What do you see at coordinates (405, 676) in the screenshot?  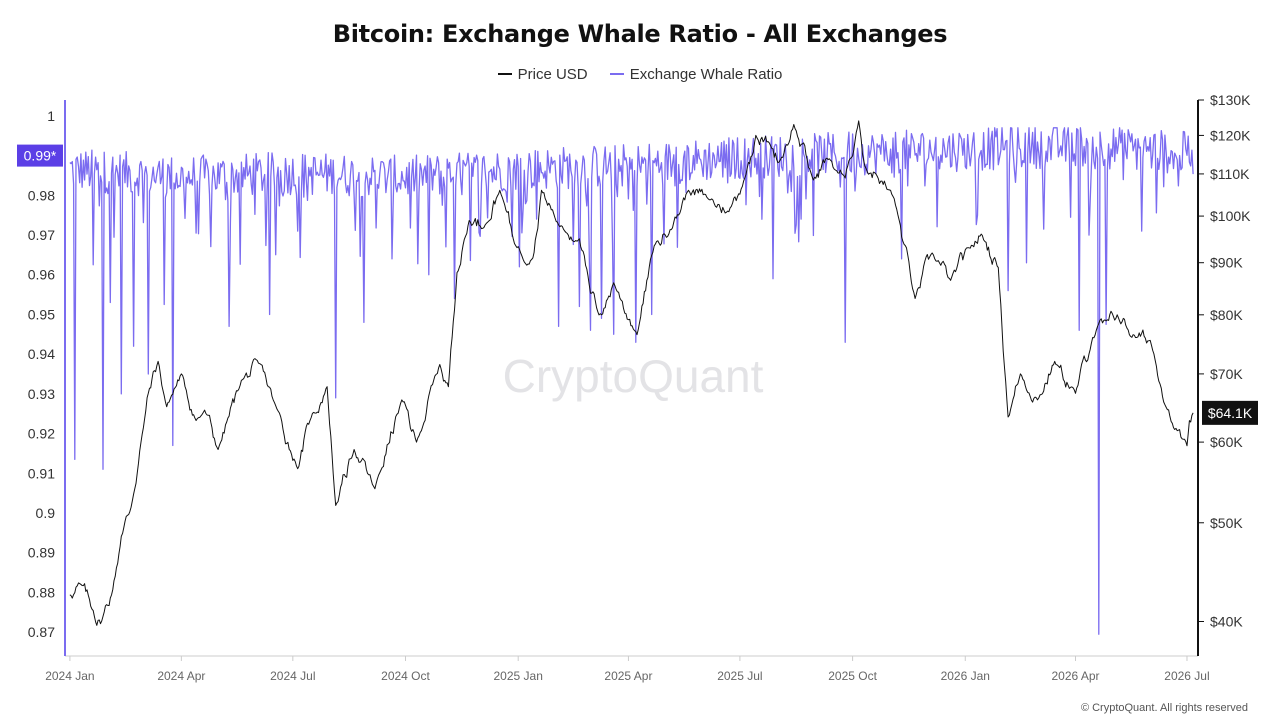 I see `x-tick-label: 2024 Oct` at bounding box center [405, 676].